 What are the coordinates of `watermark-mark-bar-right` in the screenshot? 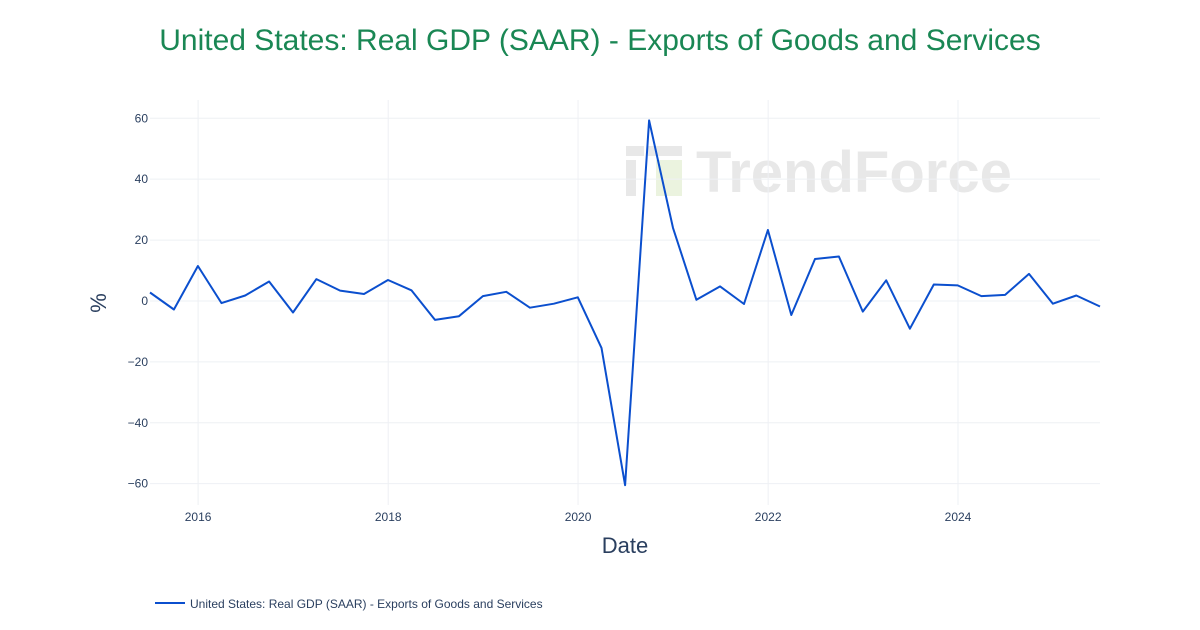 It's located at (665, 151).